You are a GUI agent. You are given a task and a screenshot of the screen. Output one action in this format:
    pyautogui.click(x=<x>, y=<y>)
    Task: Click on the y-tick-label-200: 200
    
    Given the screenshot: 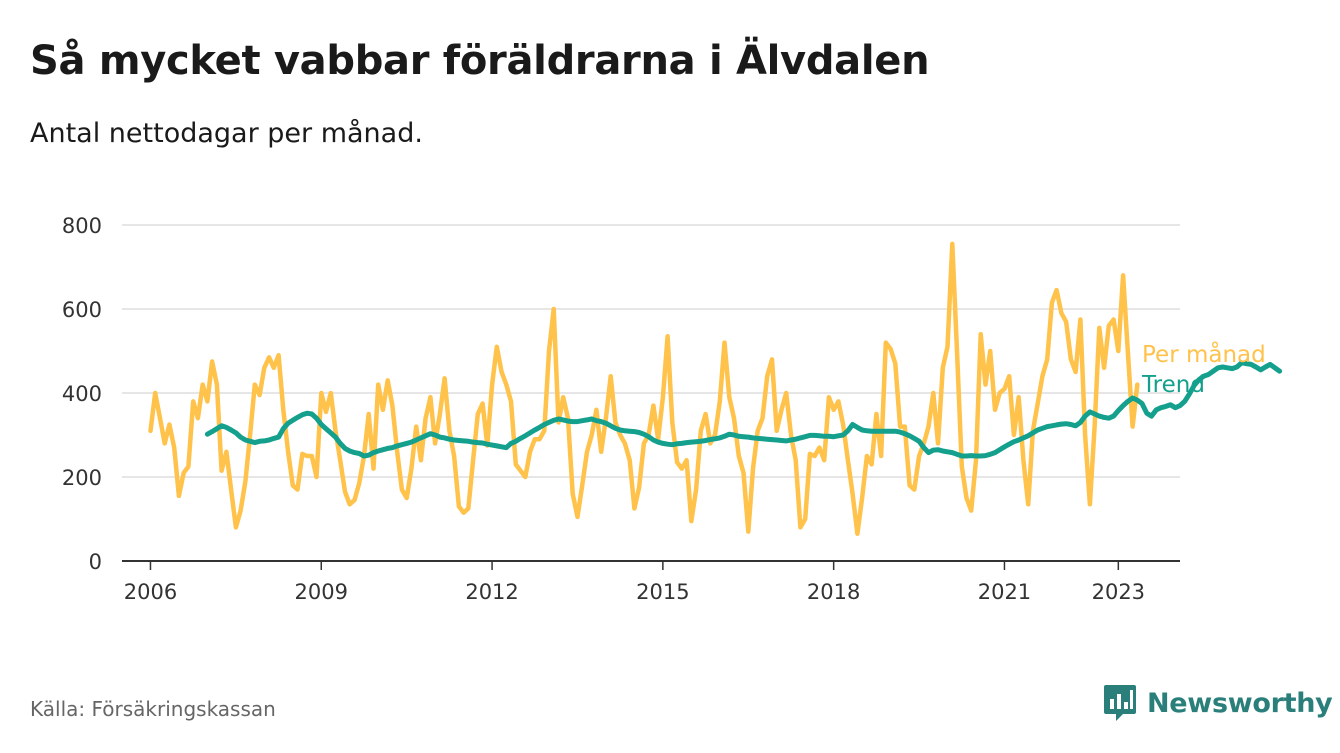 What is the action you would take?
    pyautogui.click(x=82, y=478)
    